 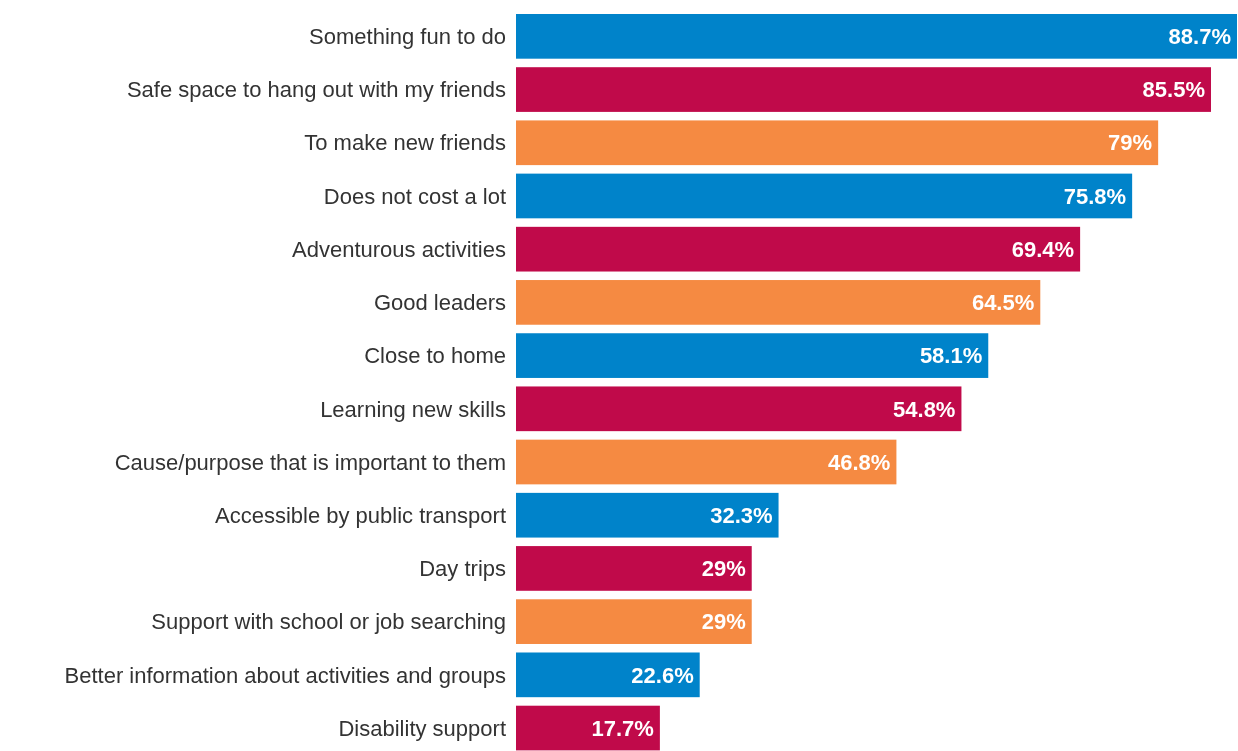 What do you see at coordinates (1130, 143) in the screenshot?
I see `data-label: 79%` at bounding box center [1130, 143].